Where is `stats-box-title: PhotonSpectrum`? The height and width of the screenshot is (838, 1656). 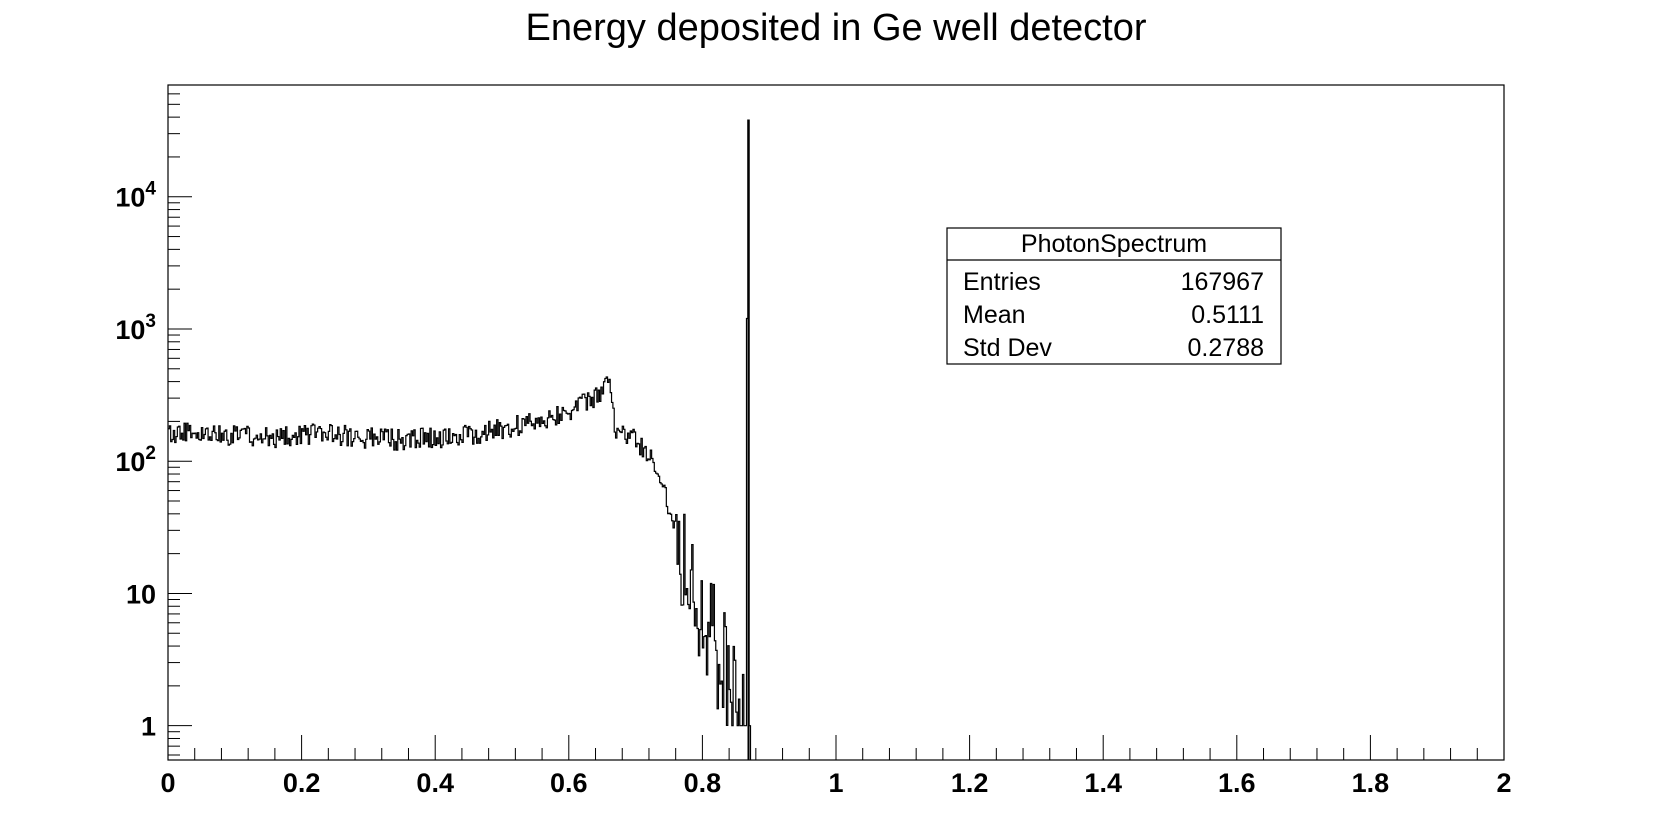
stats-box-title: PhotonSpectrum is located at coordinates (1114, 244).